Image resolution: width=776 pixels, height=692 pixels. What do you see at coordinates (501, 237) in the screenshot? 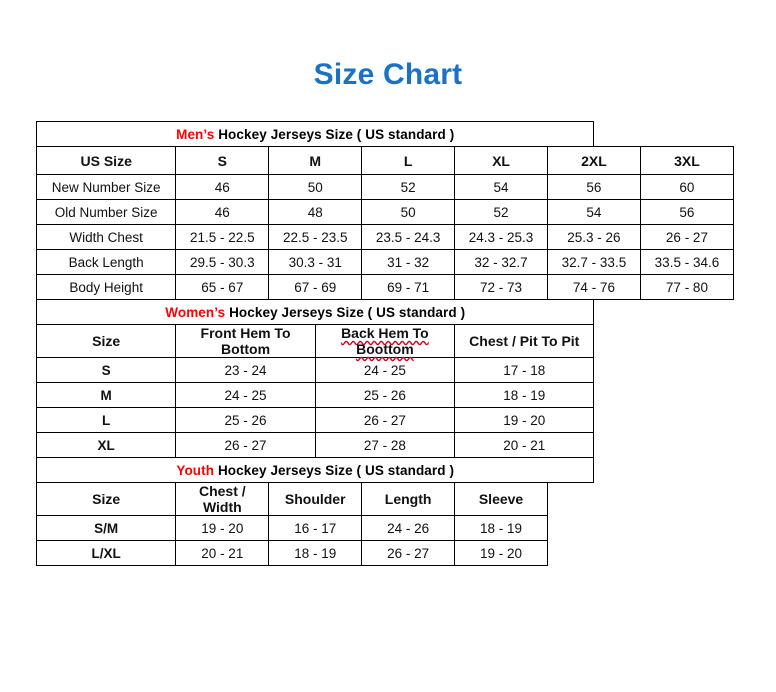
I see `cell-mens-2-3: 24.3 - 25.3` at bounding box center [501, 237].